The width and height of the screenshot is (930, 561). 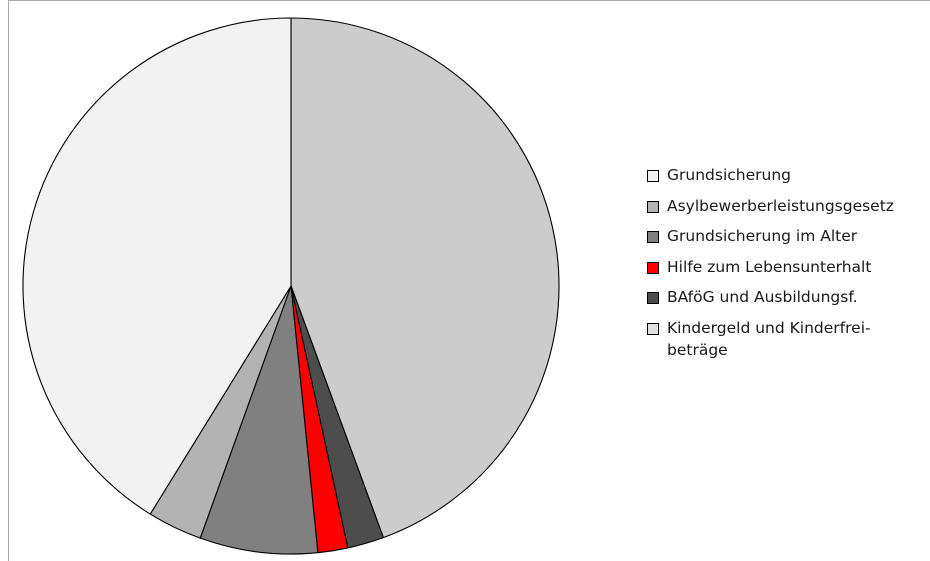 What do you see at coordinates (769, 338) in the screenshot?
I see `legend-label: Kindergeld und Kinderfrei- beträge` at bounding box center [769, 338].